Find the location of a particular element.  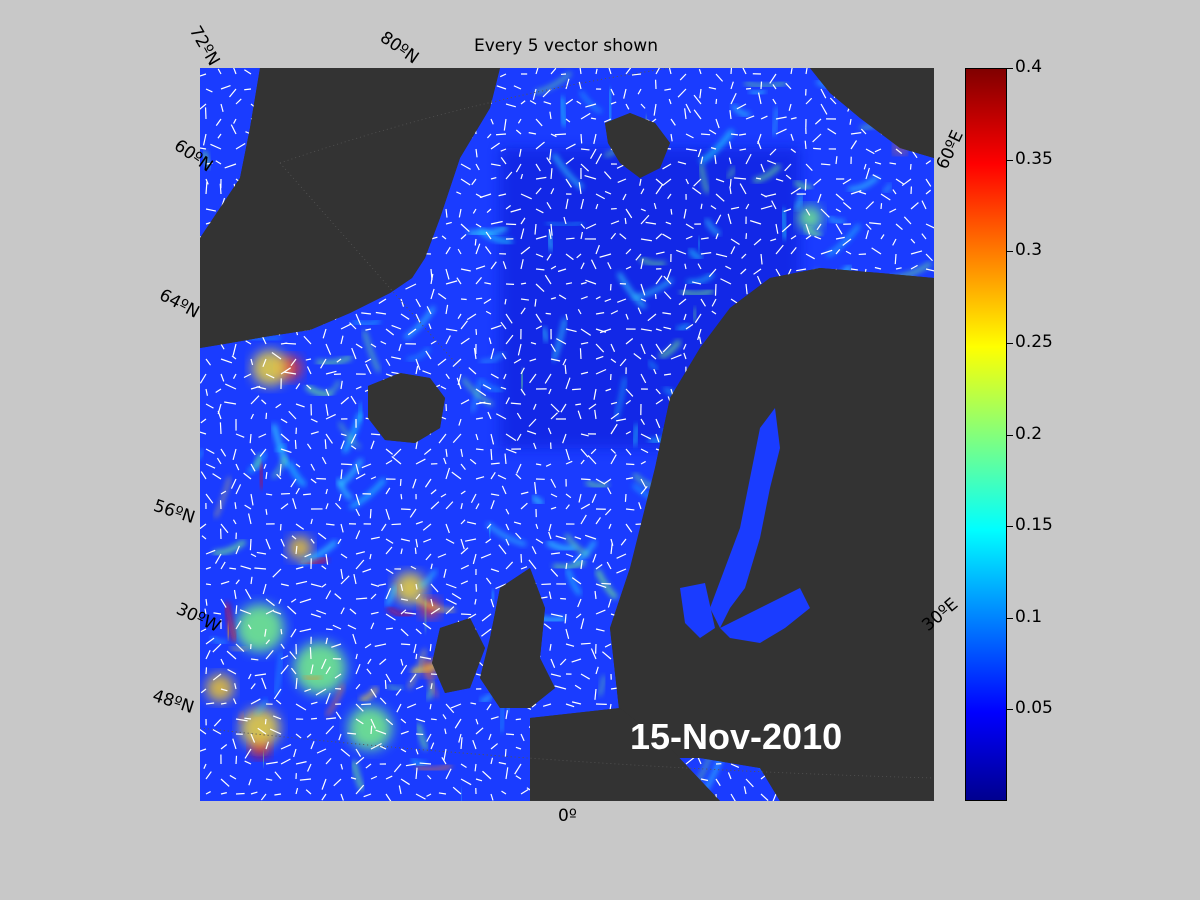

svalbard is located at coordinates (637, 145).